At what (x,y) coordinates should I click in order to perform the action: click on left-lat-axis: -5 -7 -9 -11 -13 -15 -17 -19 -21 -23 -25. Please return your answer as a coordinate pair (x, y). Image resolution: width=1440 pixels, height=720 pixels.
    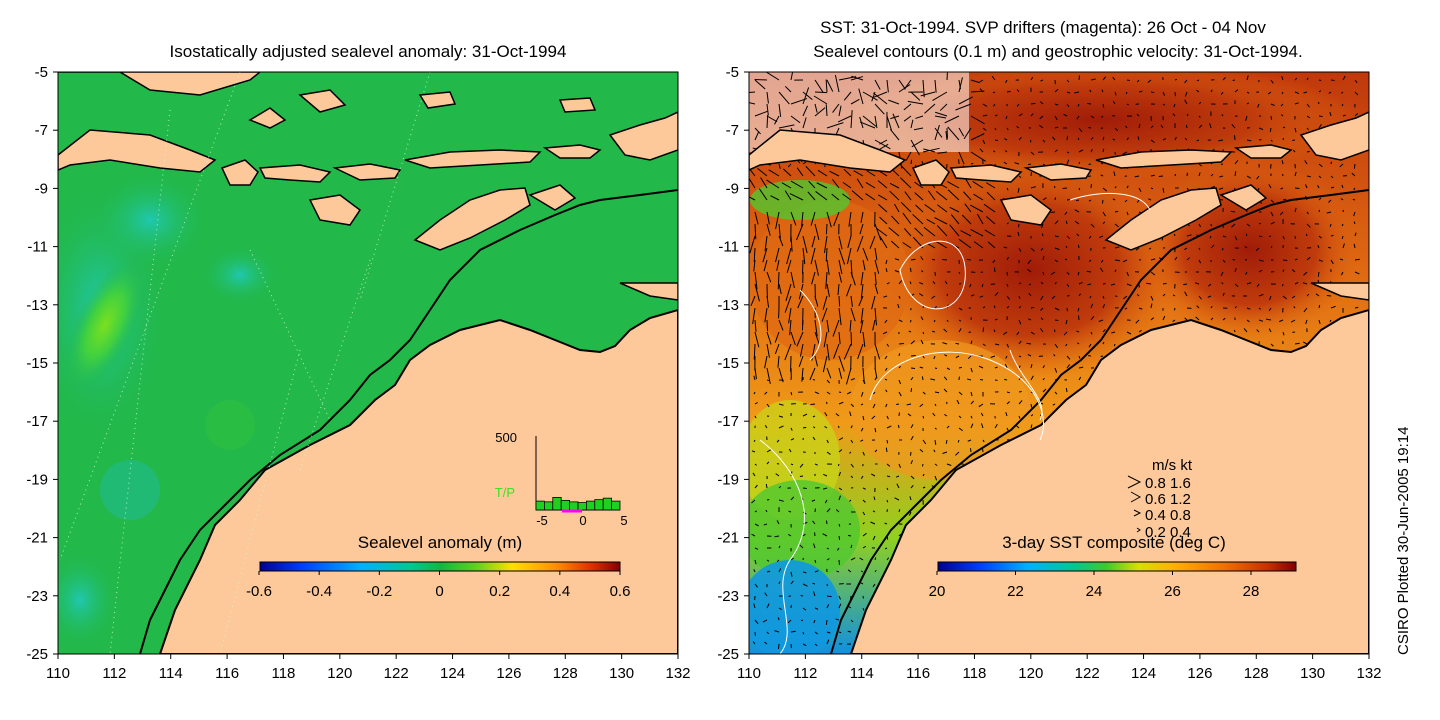
    Looking at the image, I should click on (42, 363).